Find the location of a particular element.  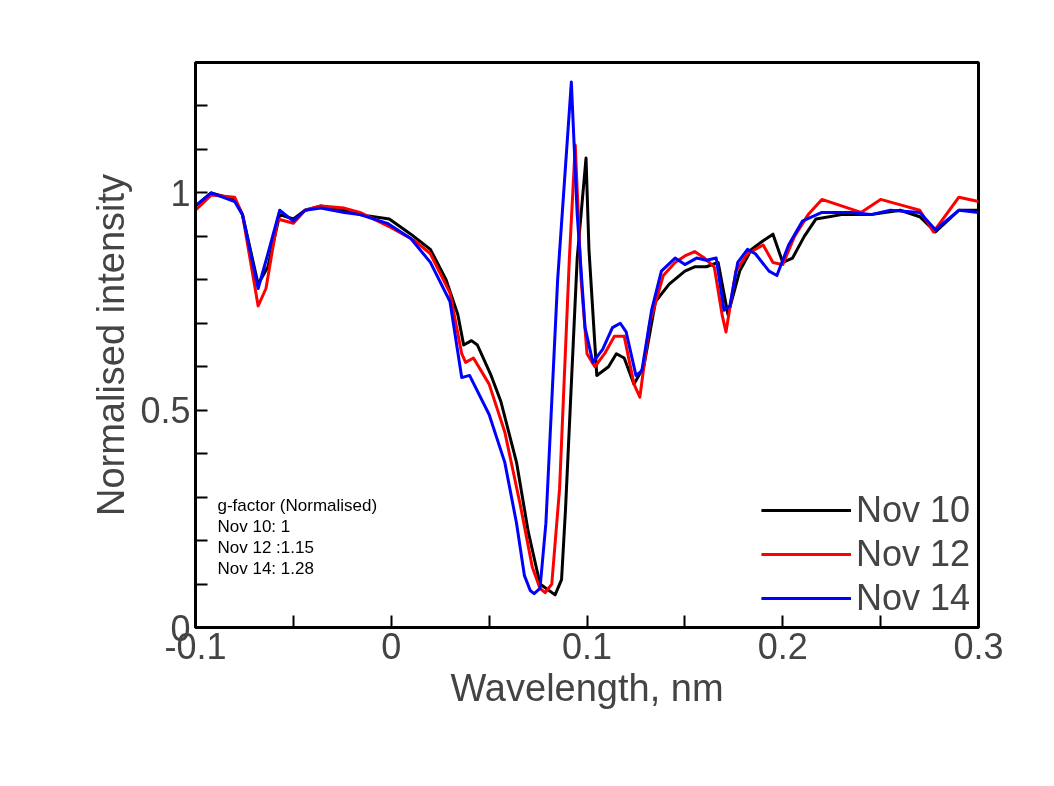

y-tick-label: 0.5 is located at coordinates (165, 411).